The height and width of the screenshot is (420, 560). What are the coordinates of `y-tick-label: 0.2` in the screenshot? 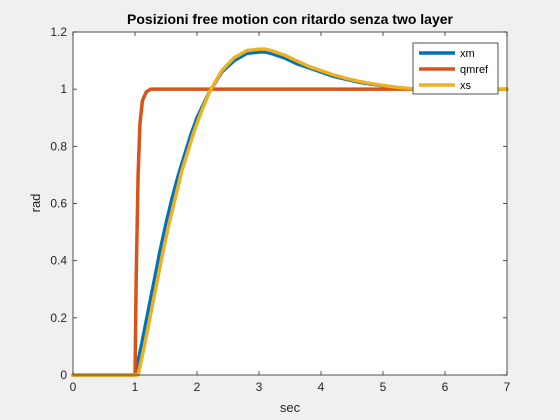 It's located at (58, 318).